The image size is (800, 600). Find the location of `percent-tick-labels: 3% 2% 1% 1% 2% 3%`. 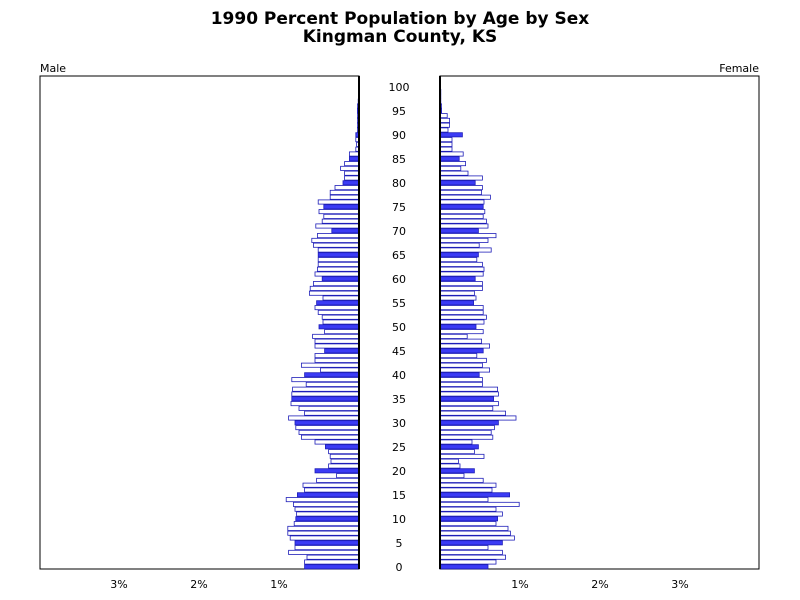

percent-tick-labels: 3% 2% 1% 1% 2% 3% is located at coordinates (399, 584).